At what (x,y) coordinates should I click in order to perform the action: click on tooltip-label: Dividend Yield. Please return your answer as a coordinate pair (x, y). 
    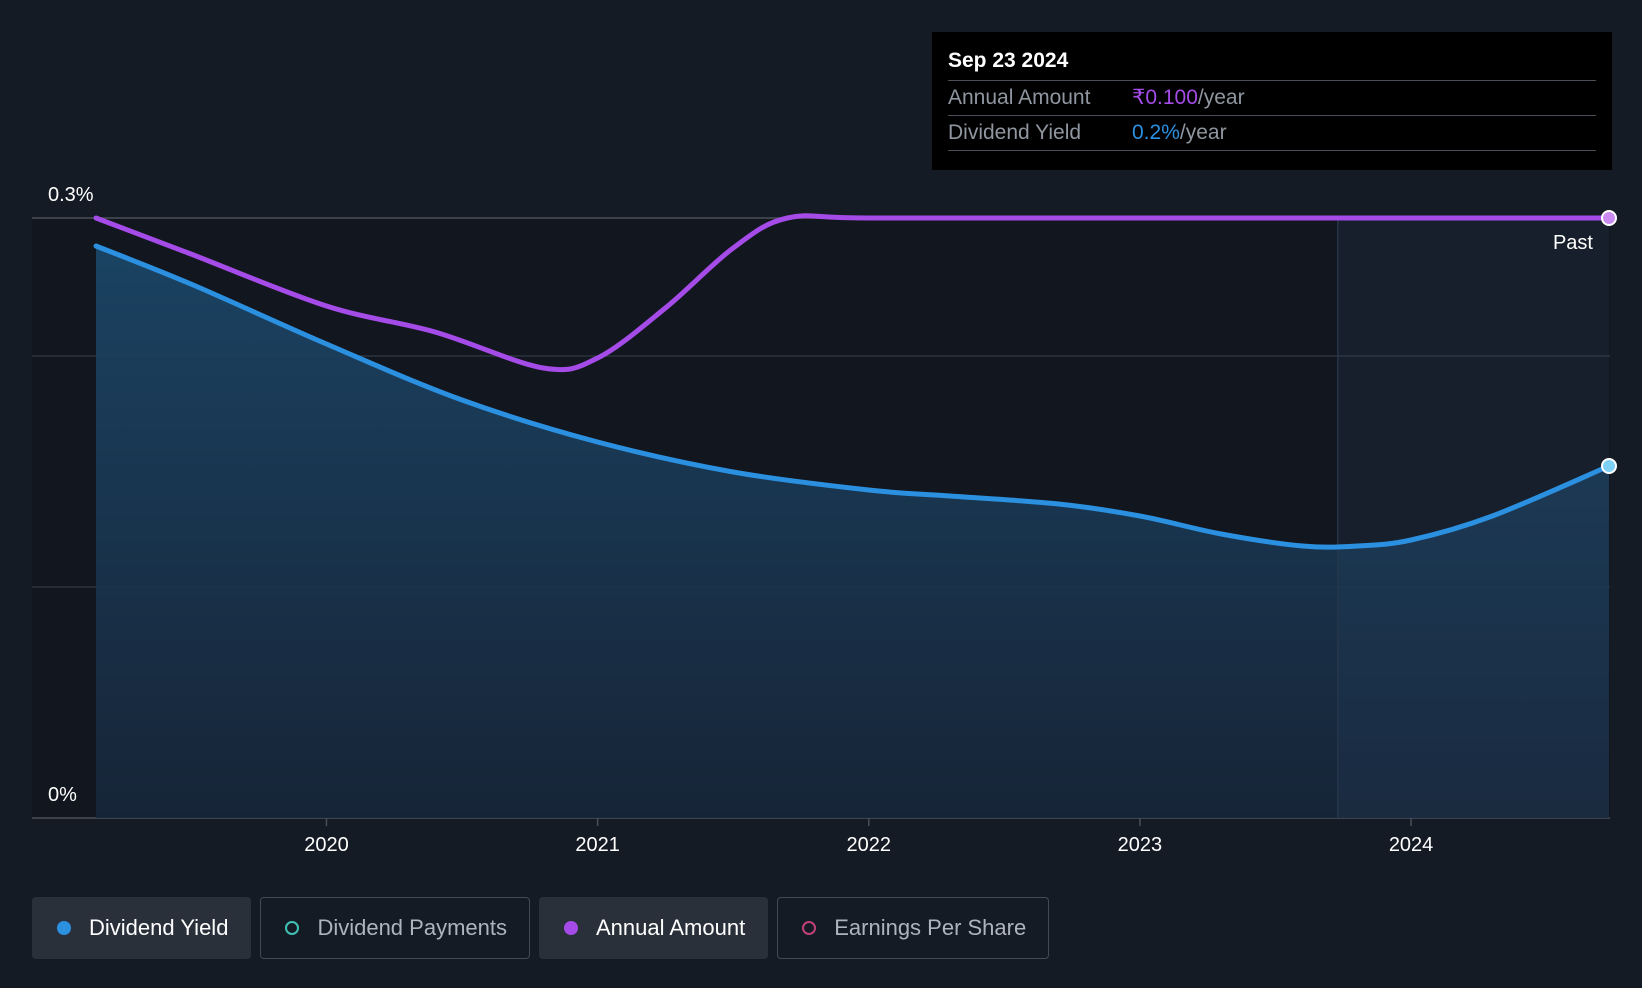
    Looking at the image, I should click on (1015, 132).